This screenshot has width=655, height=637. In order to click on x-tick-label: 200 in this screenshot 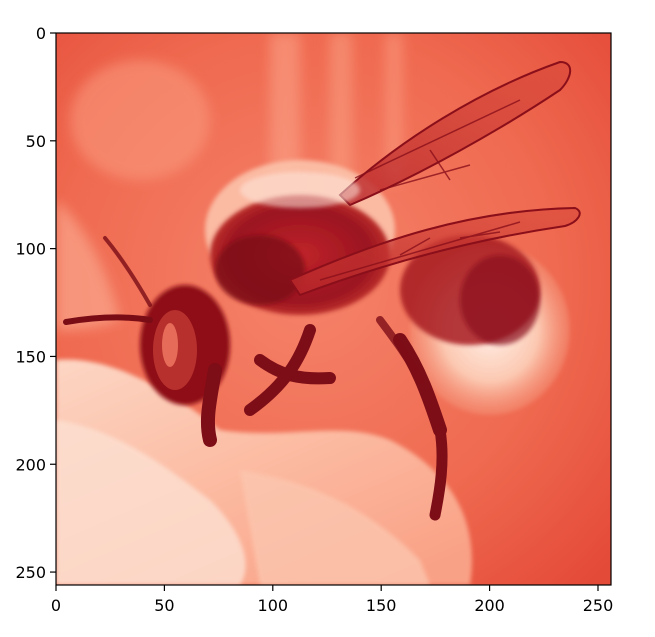, I will do `click(489, 605)`.